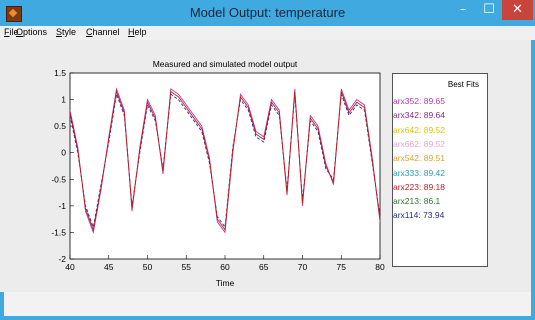 The width and height of the screenshot is (535, 320). Describe the element at coordinates (58, 232) in the screenshot. I see `y-tick-label: -1.5` at that location.